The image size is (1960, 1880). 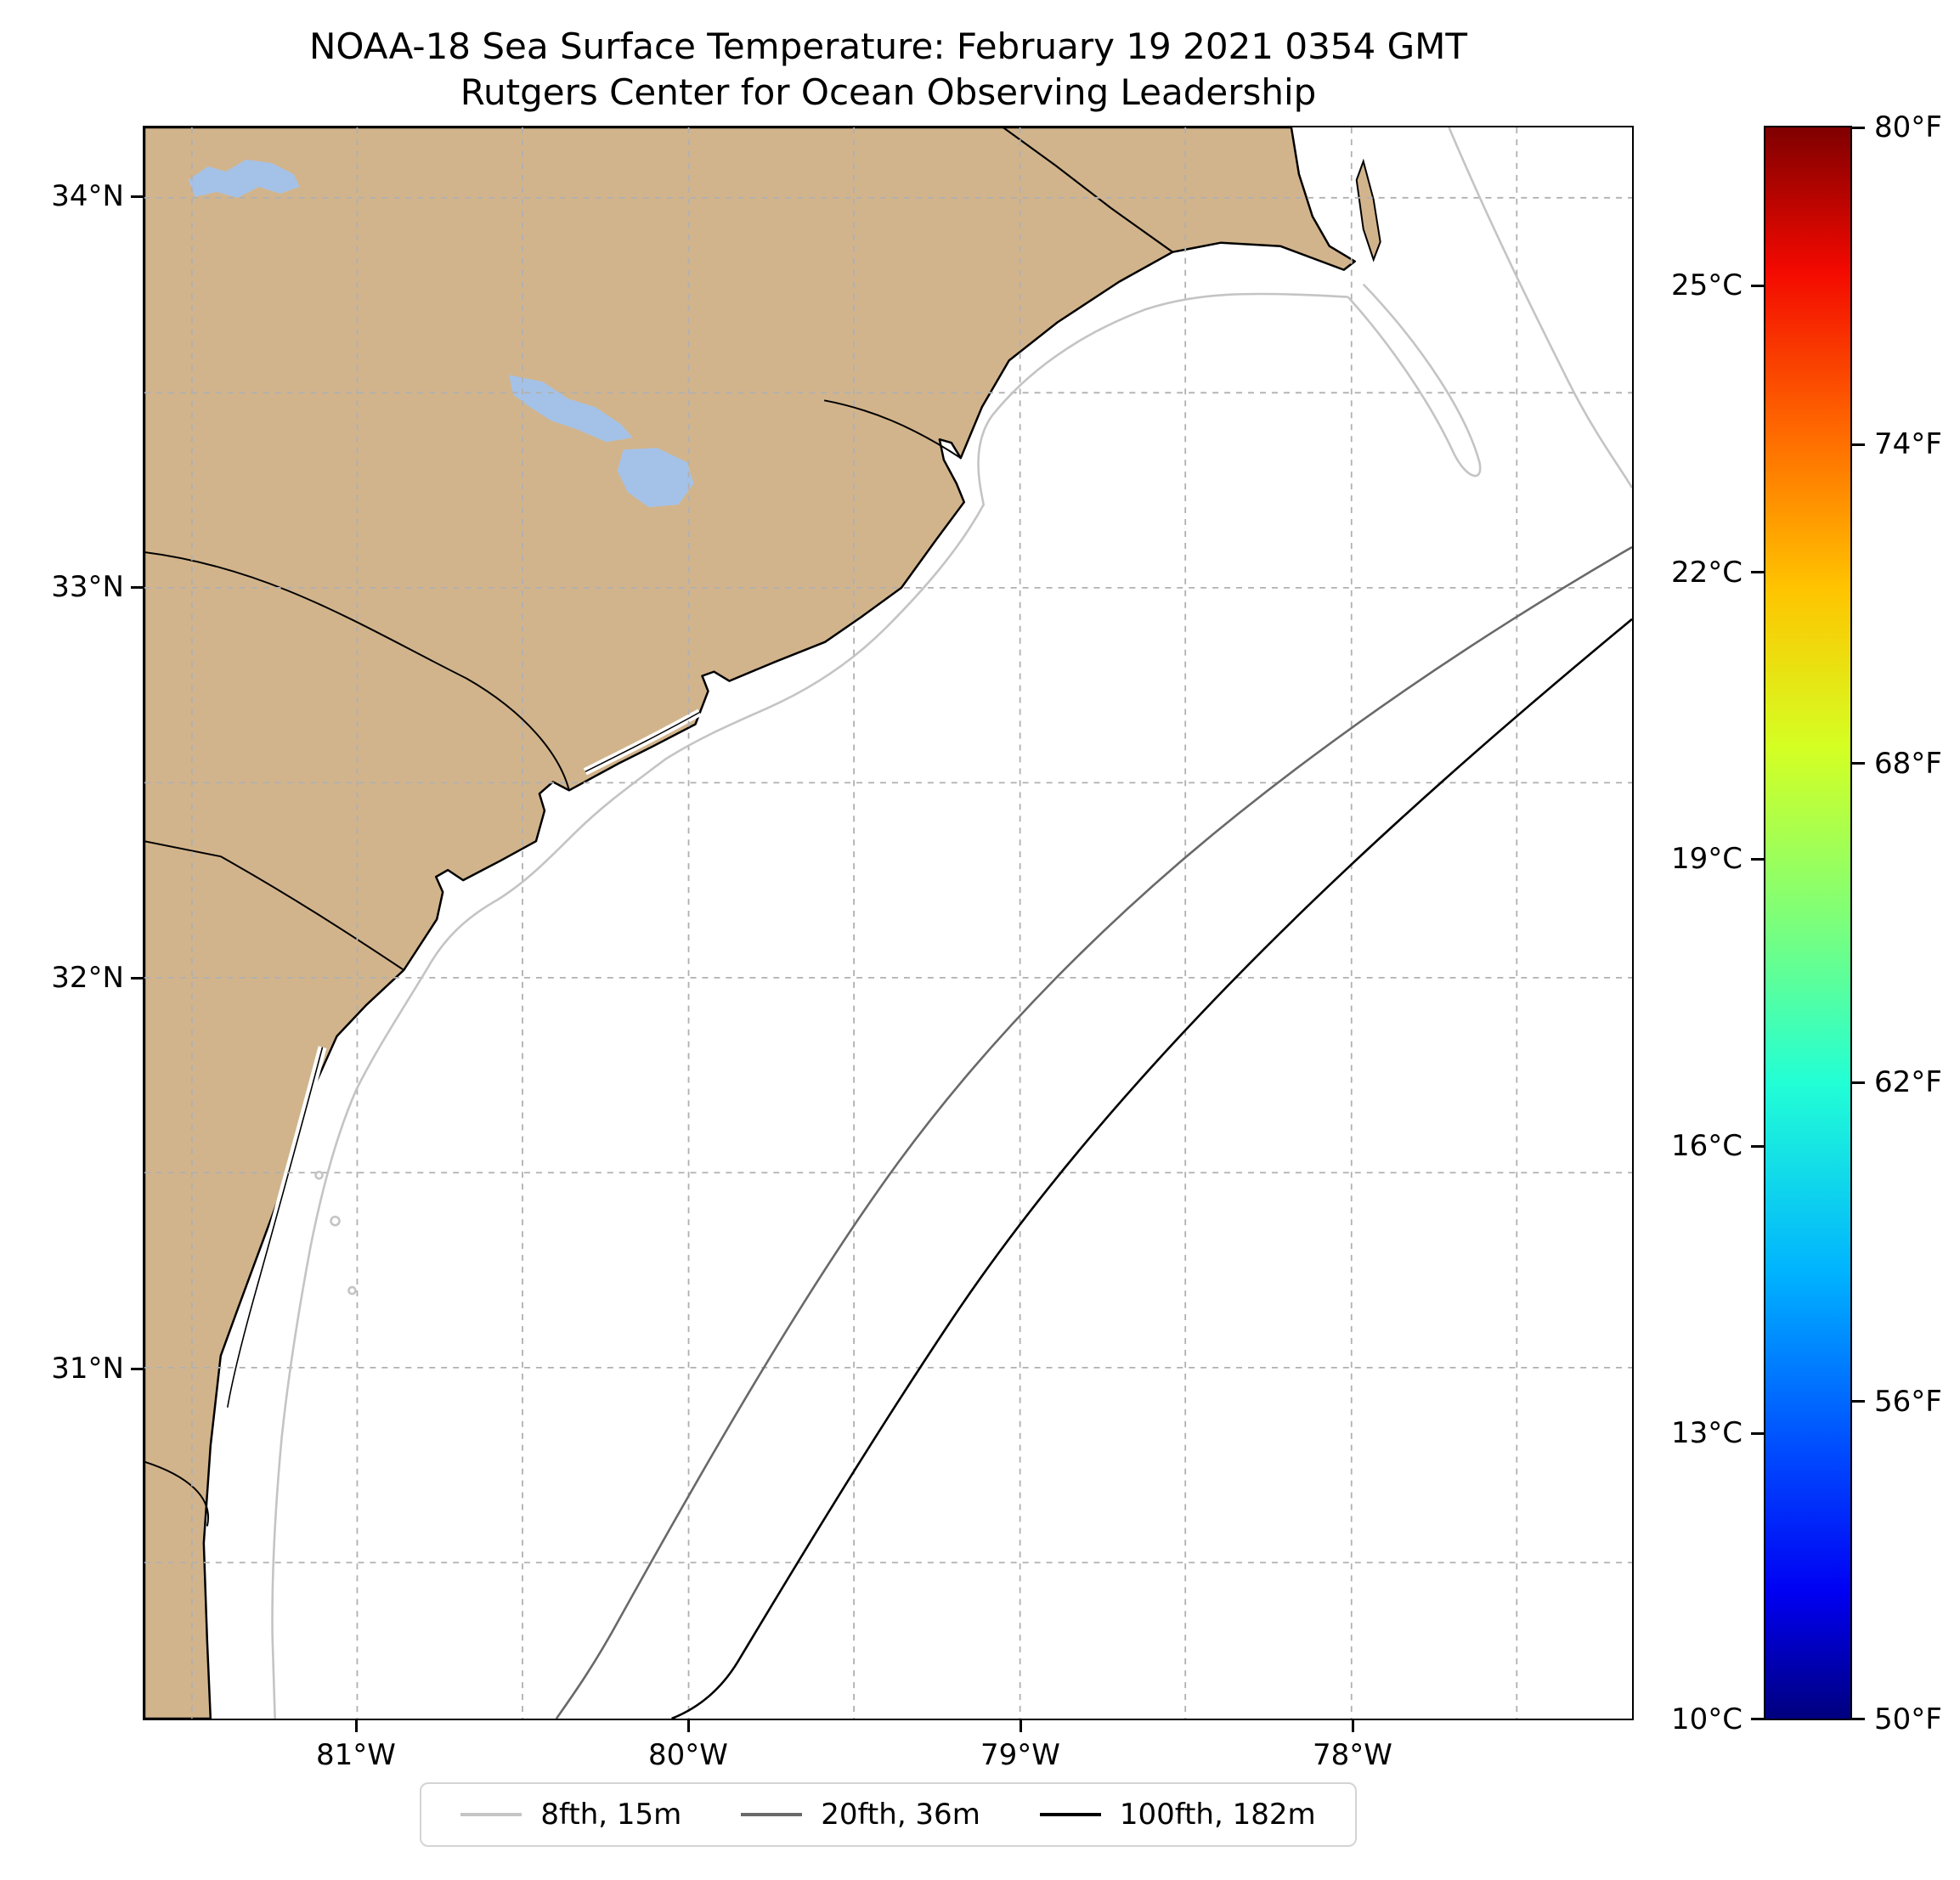 I want to click on legend-label-15m: 8fth, 15m, so click(x=611, y=1815).